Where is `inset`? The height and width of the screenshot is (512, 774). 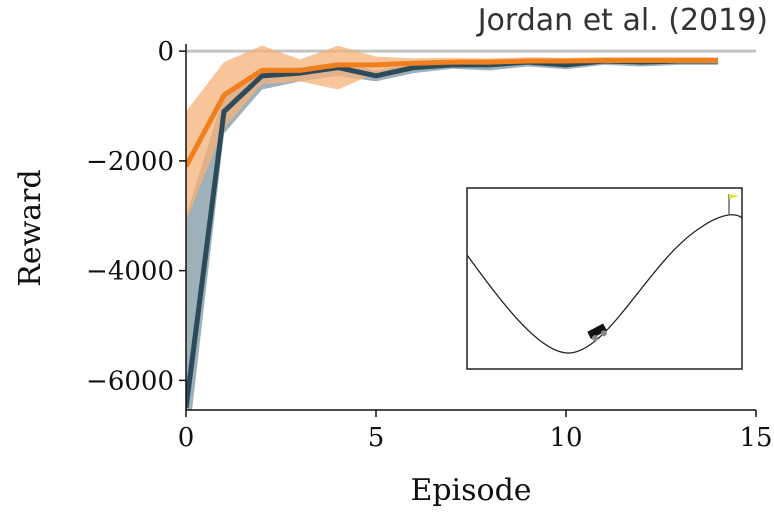 inset is located at coordinates (604, 278).